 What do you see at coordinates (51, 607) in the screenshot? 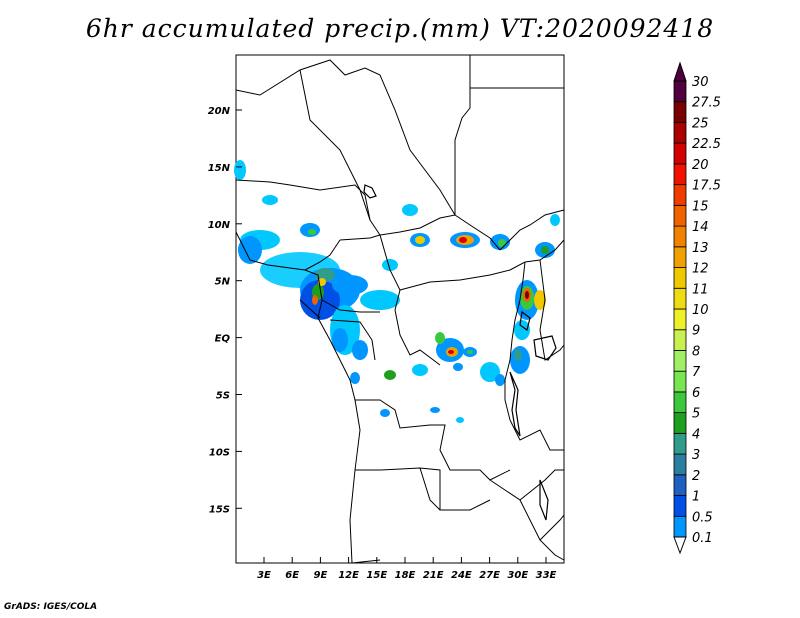
I see `footer-credit: GrADS: IGES/COLA` at bounding box center [51, 607].